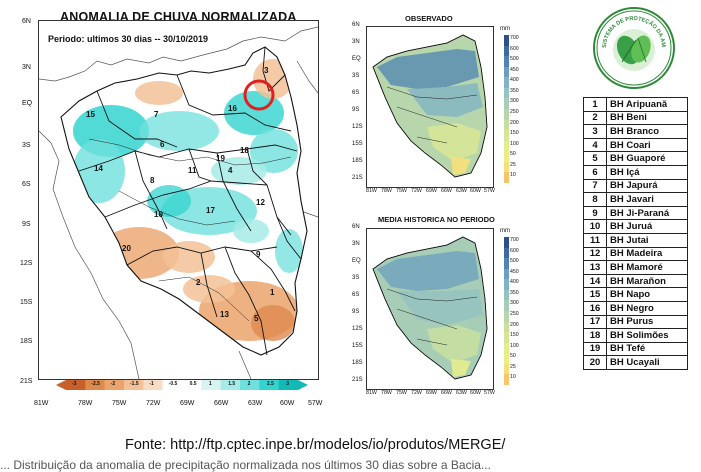 The image size is (701, 472). I want to click on y-tick: 12S, so click(357, 329).